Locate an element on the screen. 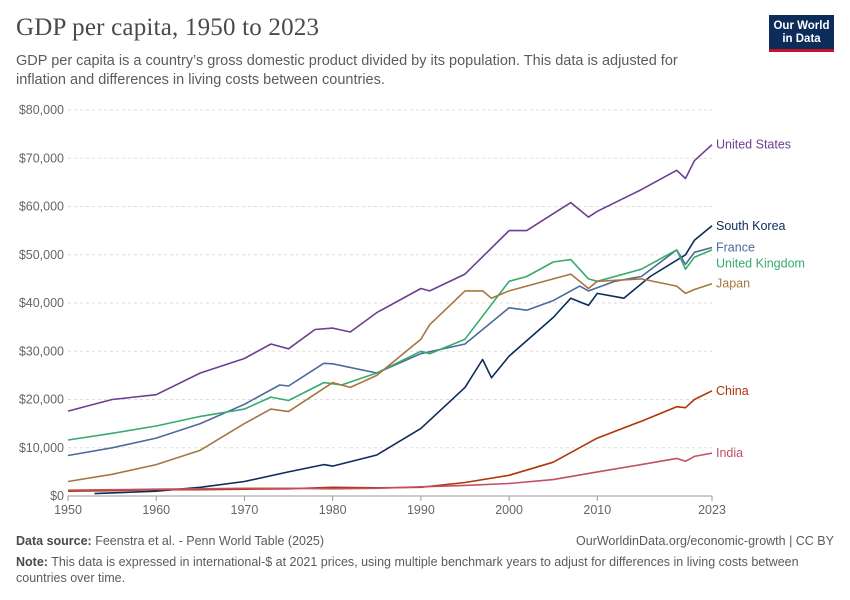  note-label: Note: is located at coordinates (32, 562).